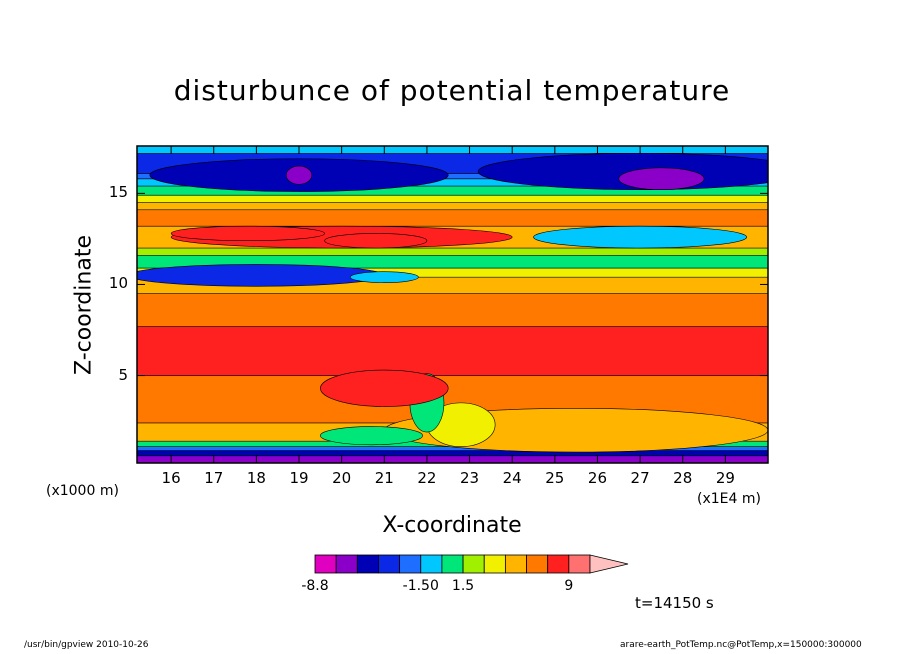 This screenshot has height=654, width=904. I want to click on y-tick-label: 5, so click(123, 374).